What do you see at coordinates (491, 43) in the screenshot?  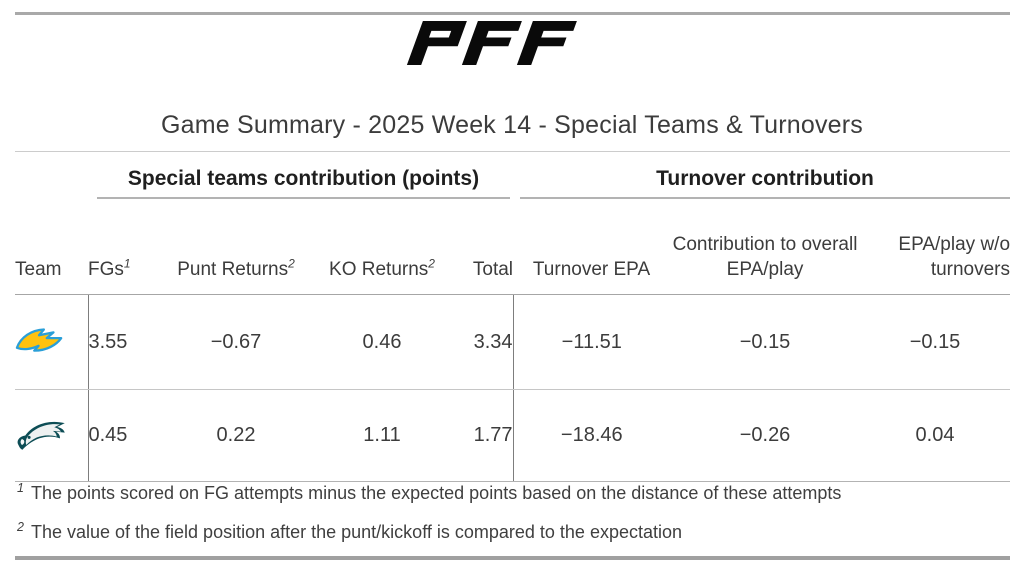 I see `pff-logo-icon` at bounding box center [491, 43].